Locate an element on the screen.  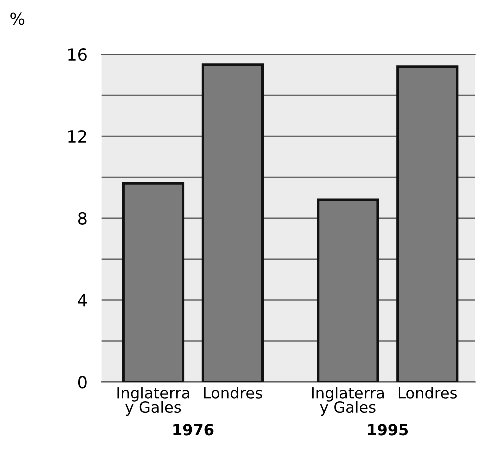
y-tick-label: 16 is located at coordinates (77, 55).